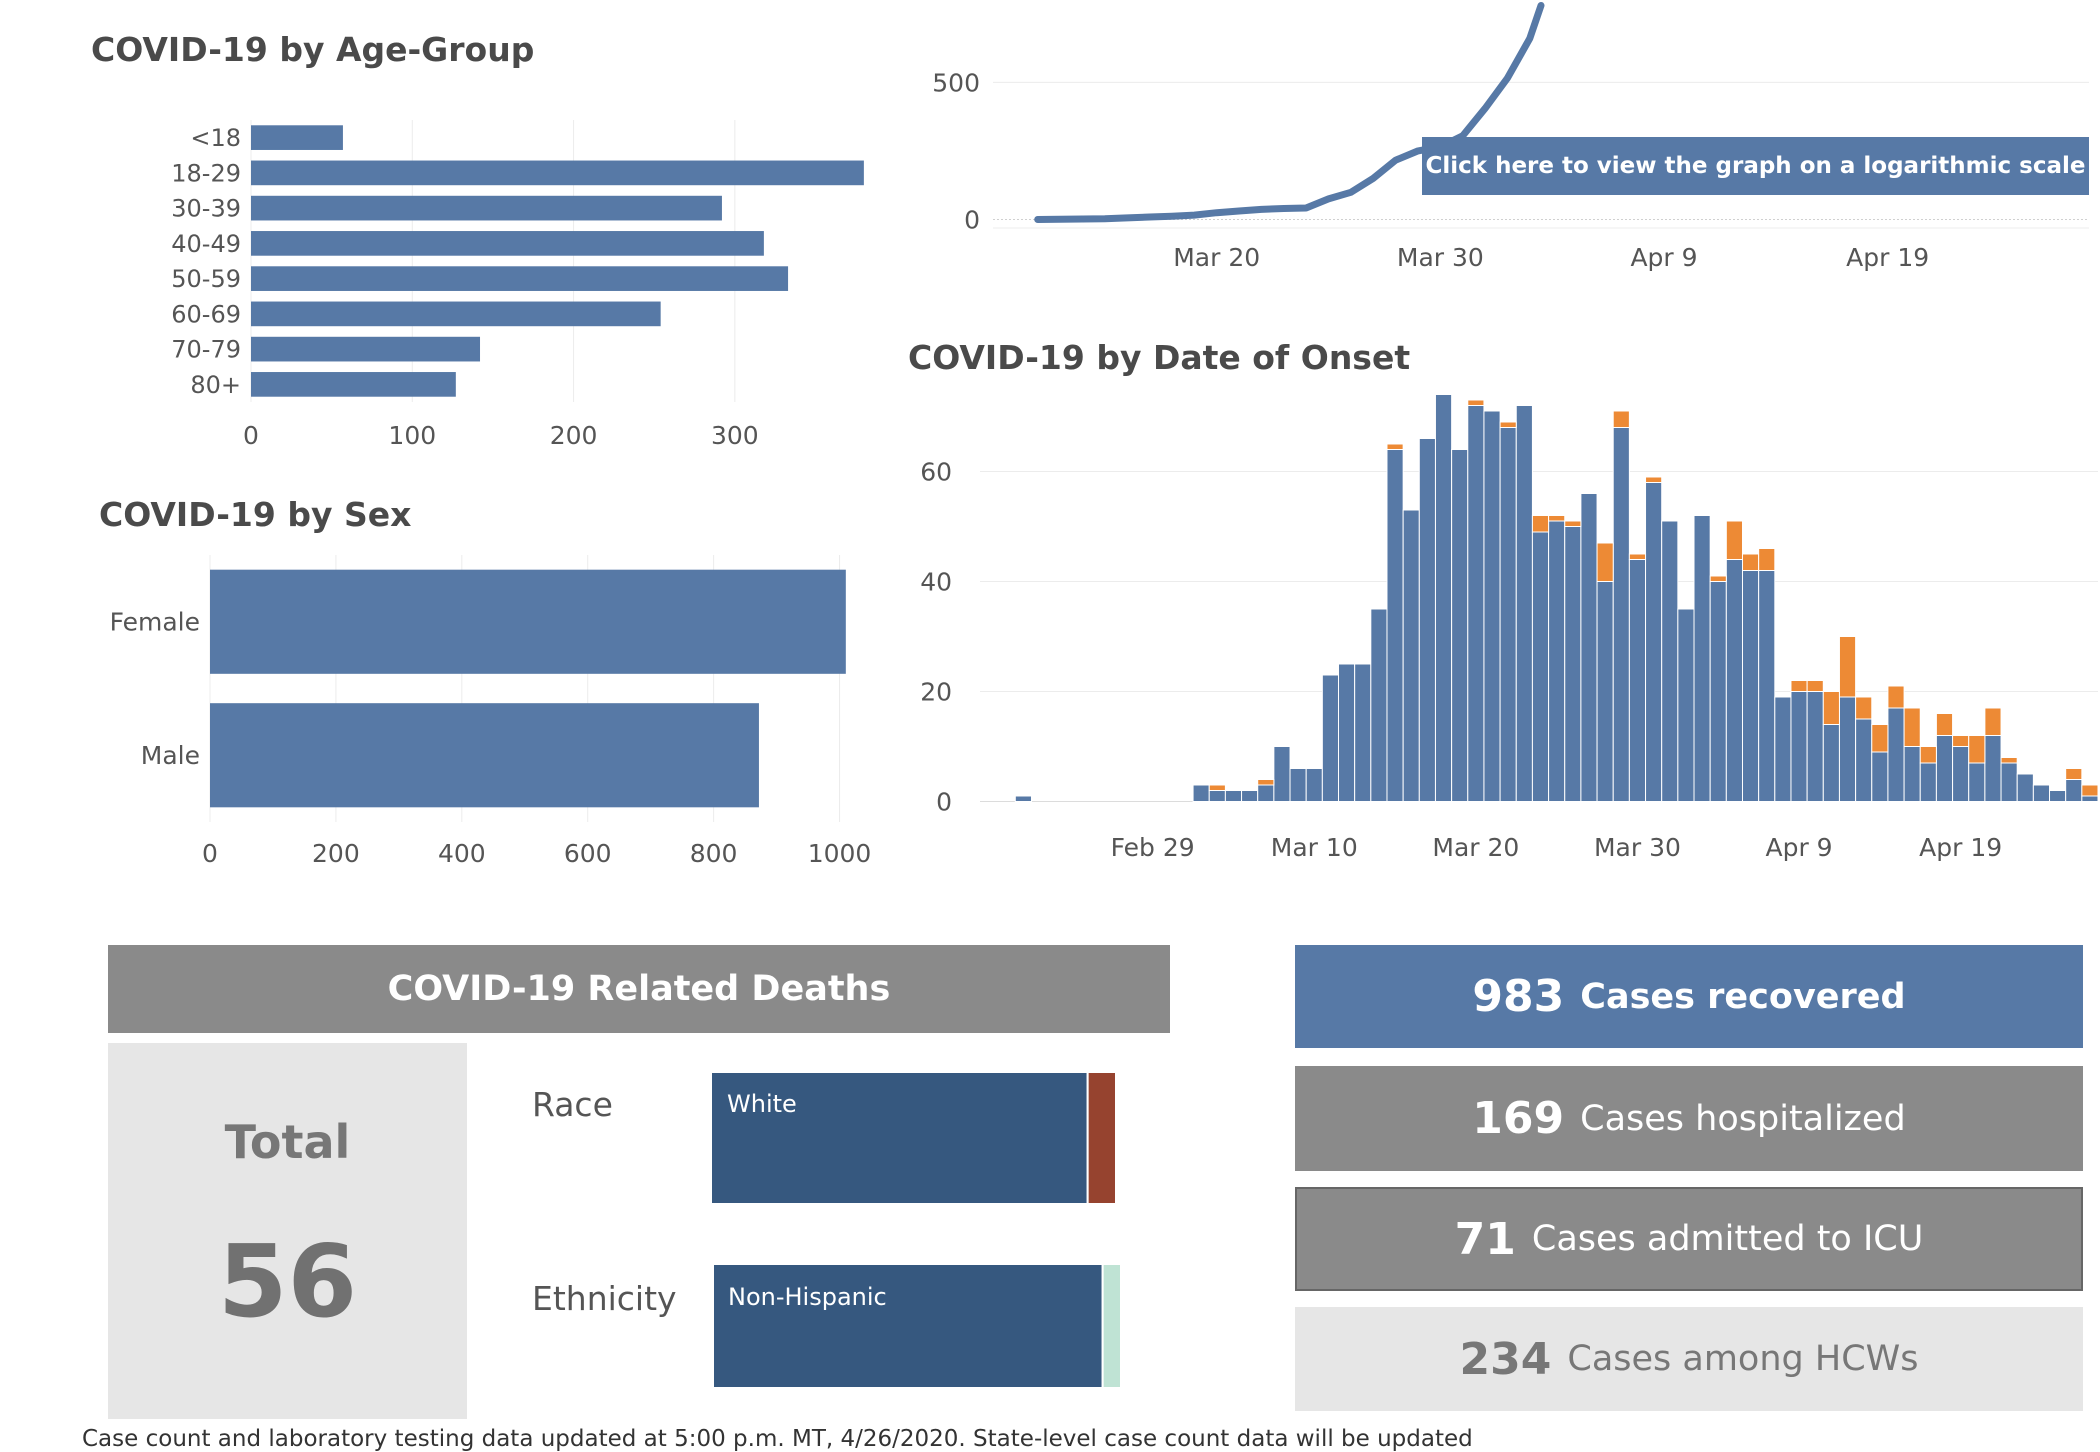 This screenshot has width=2100, height=1452. Describe the element at coordinates (1518, 996) in the screenshot. I see `recovered-count: 983` at that location.